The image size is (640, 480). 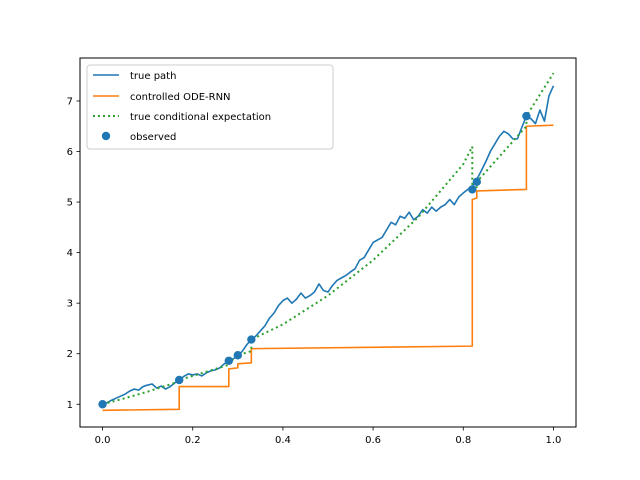 I want to click on y-tick-label: 2, so click(x=70, y=354).